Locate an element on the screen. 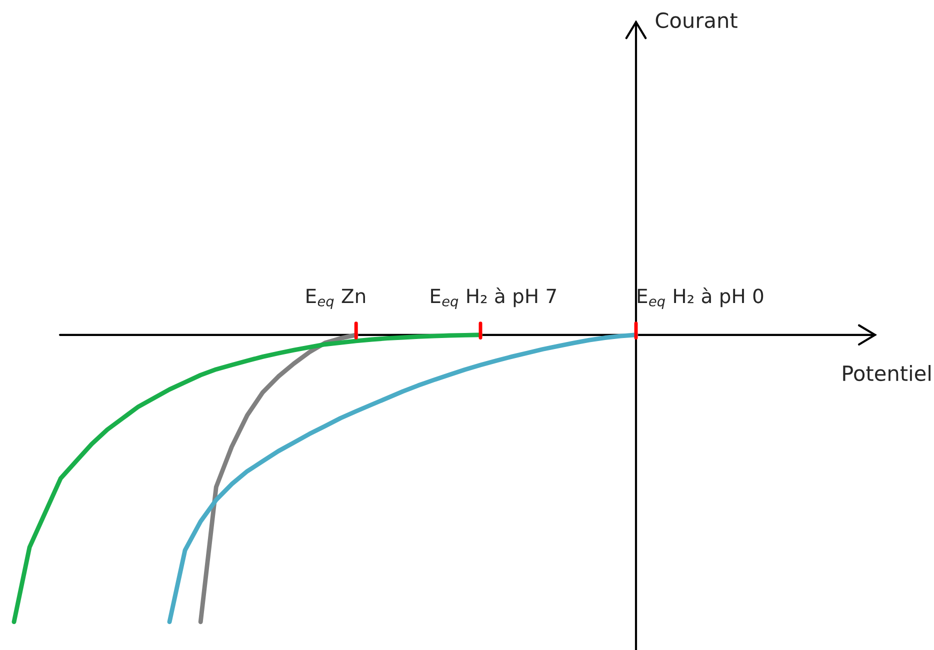 The height and width of the screenshot is (650, 934). text: E$_{eq}$ H₂ à pH 0 is located at coordinates (701, 298).